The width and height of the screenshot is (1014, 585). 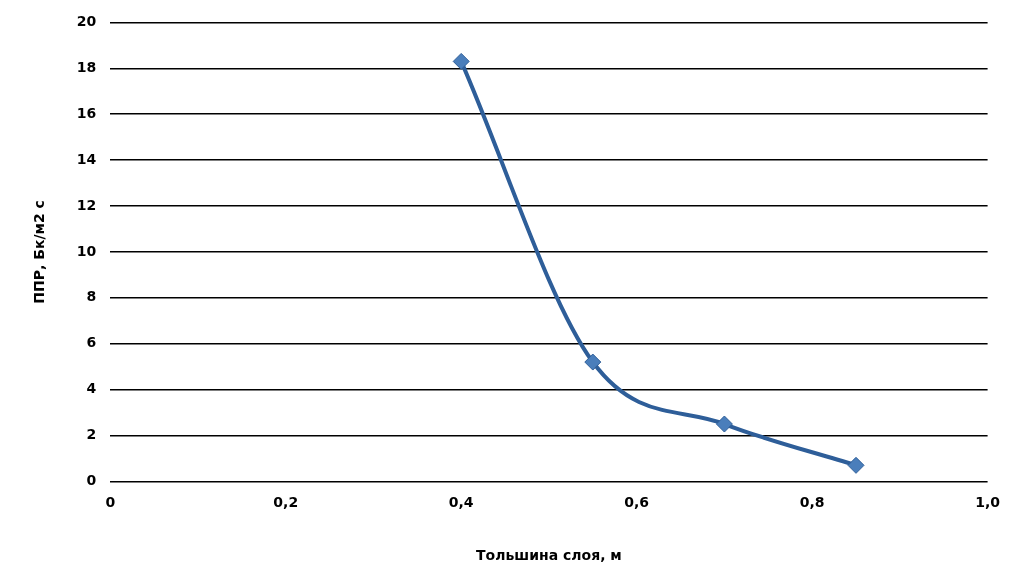 What do you see at coordinates (86, 158) in the screenshot?
I see `y-tick-label: 14` at bounding box center [86, 158].